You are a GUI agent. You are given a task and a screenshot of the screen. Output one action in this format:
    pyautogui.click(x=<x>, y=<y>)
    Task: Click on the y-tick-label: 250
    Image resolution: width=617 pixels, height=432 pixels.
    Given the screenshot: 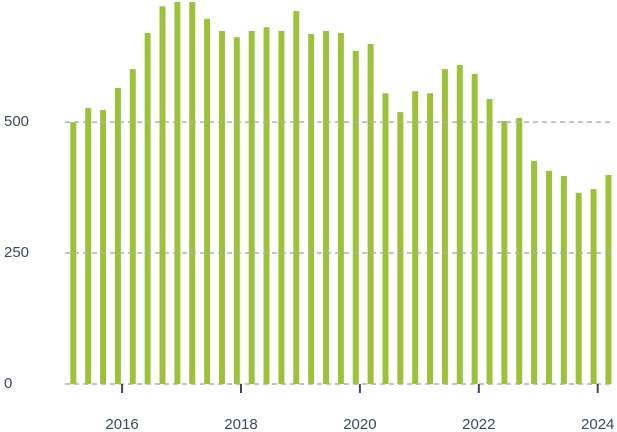 What is the action you would take?
    pyautogui.click(x=16, y=252)
    